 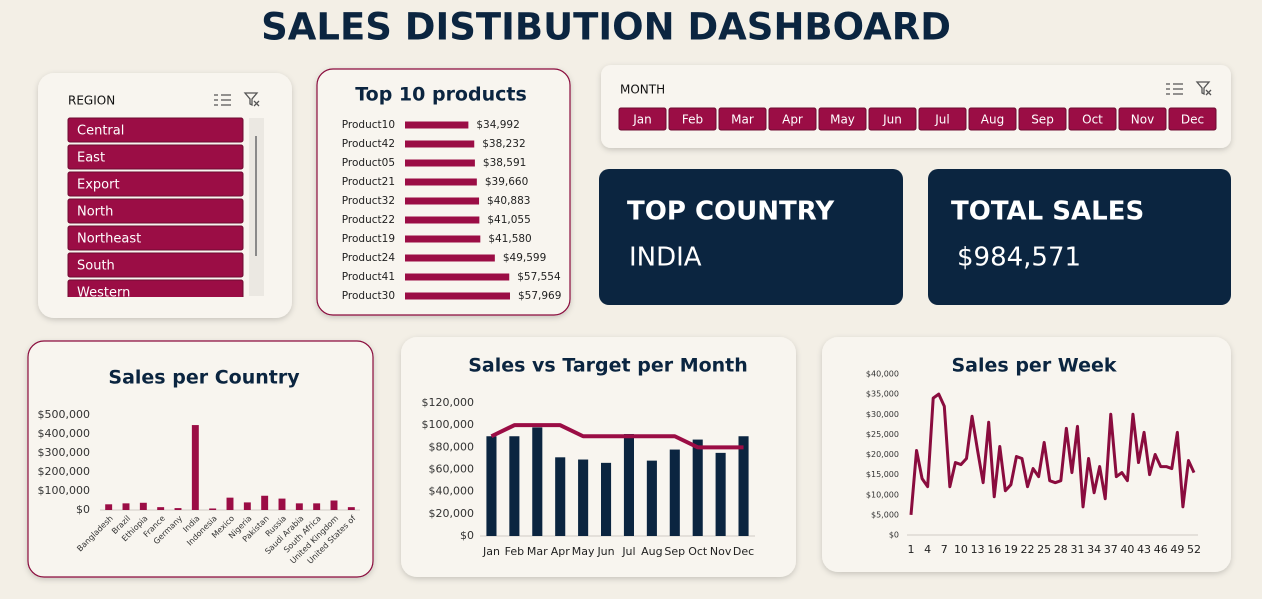 What do you see at coordinates (882, 474) in the screenshot?
I see `y-tick-label: $15,000` at bounding box center [882, 474].